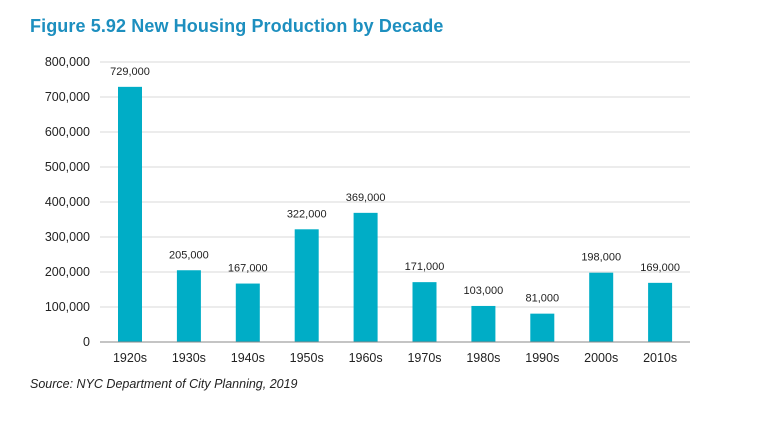 This screenshot has width=764, height=424. I want to click on x-tick-label-1990s: 1990s, so click(542, 358).